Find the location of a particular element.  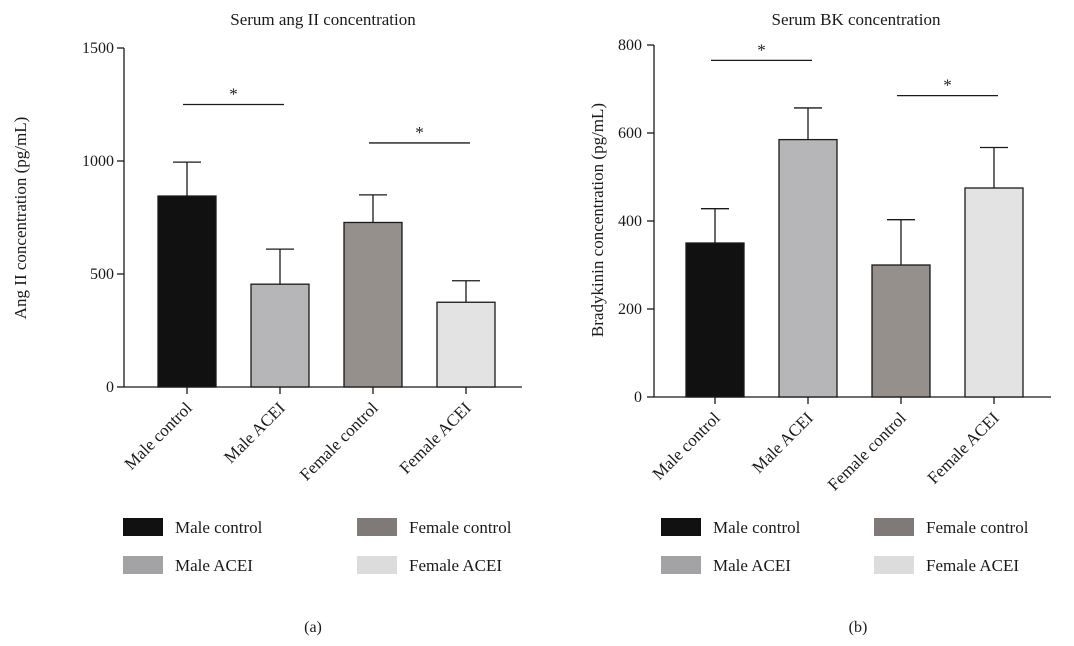

panel-label: (b) is located at coordinates (858, 627).